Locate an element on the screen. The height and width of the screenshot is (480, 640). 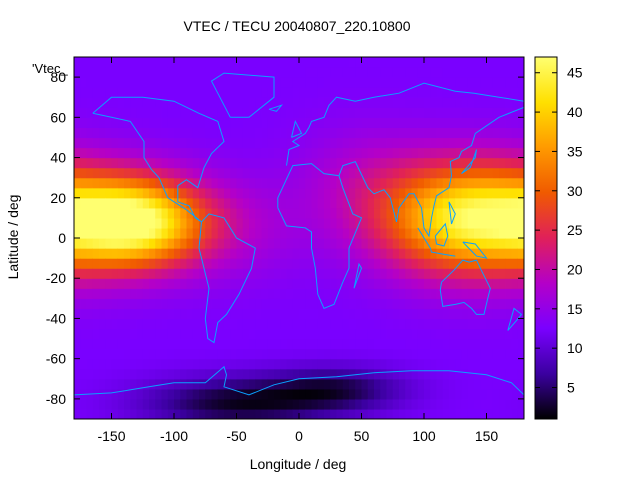
x-tick-label: -100 is located at coordinates (174, 436).